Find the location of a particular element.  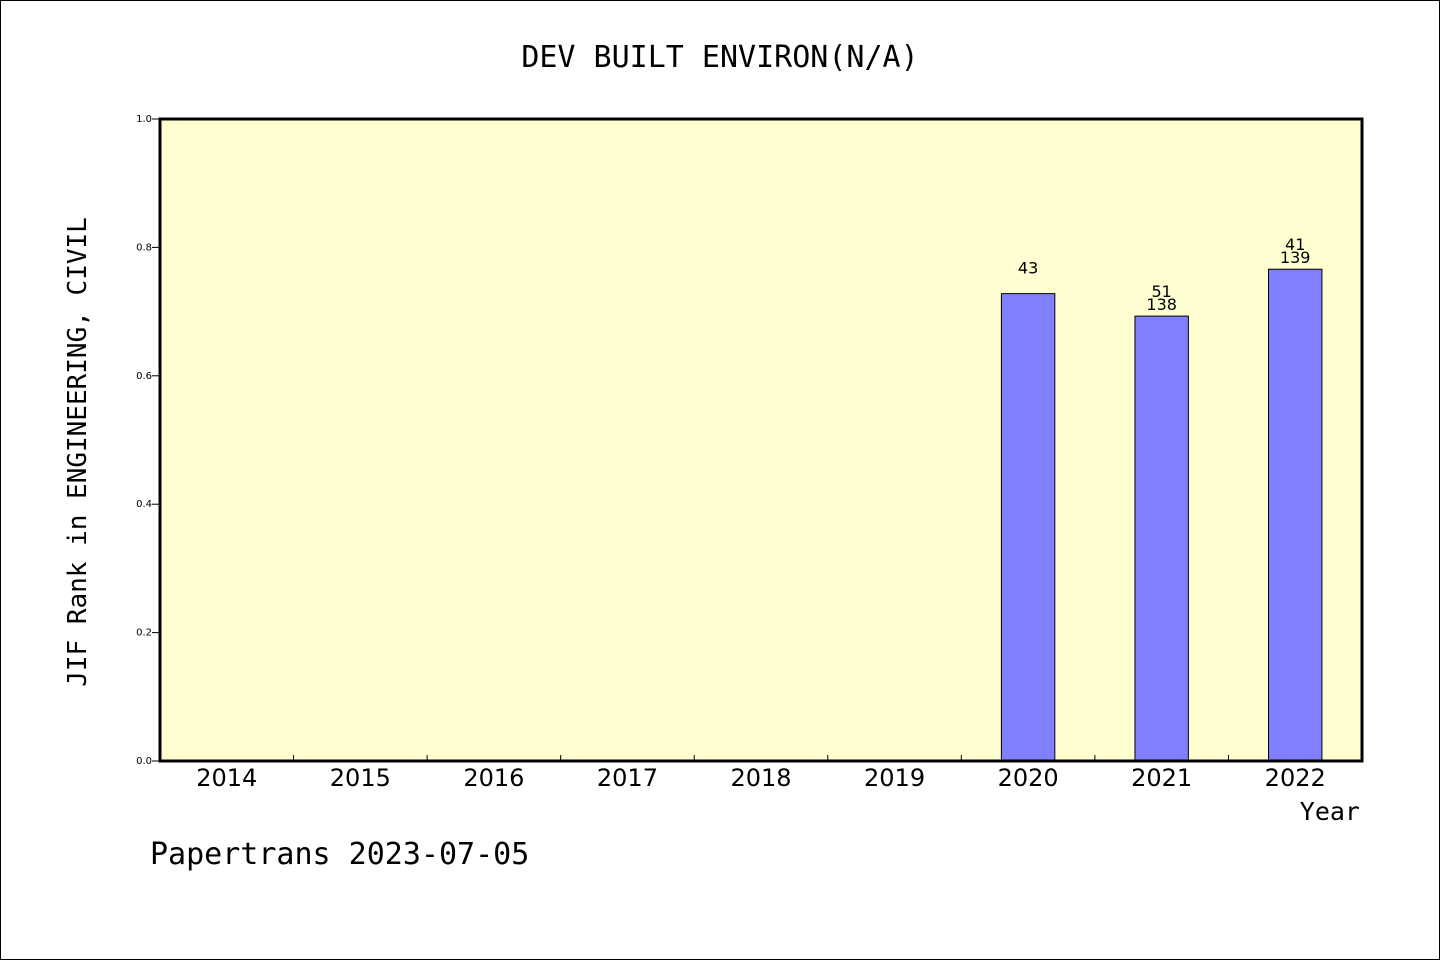

footer-credit: Papertrans 2023-07-05 is located at coordinates (339, 854).